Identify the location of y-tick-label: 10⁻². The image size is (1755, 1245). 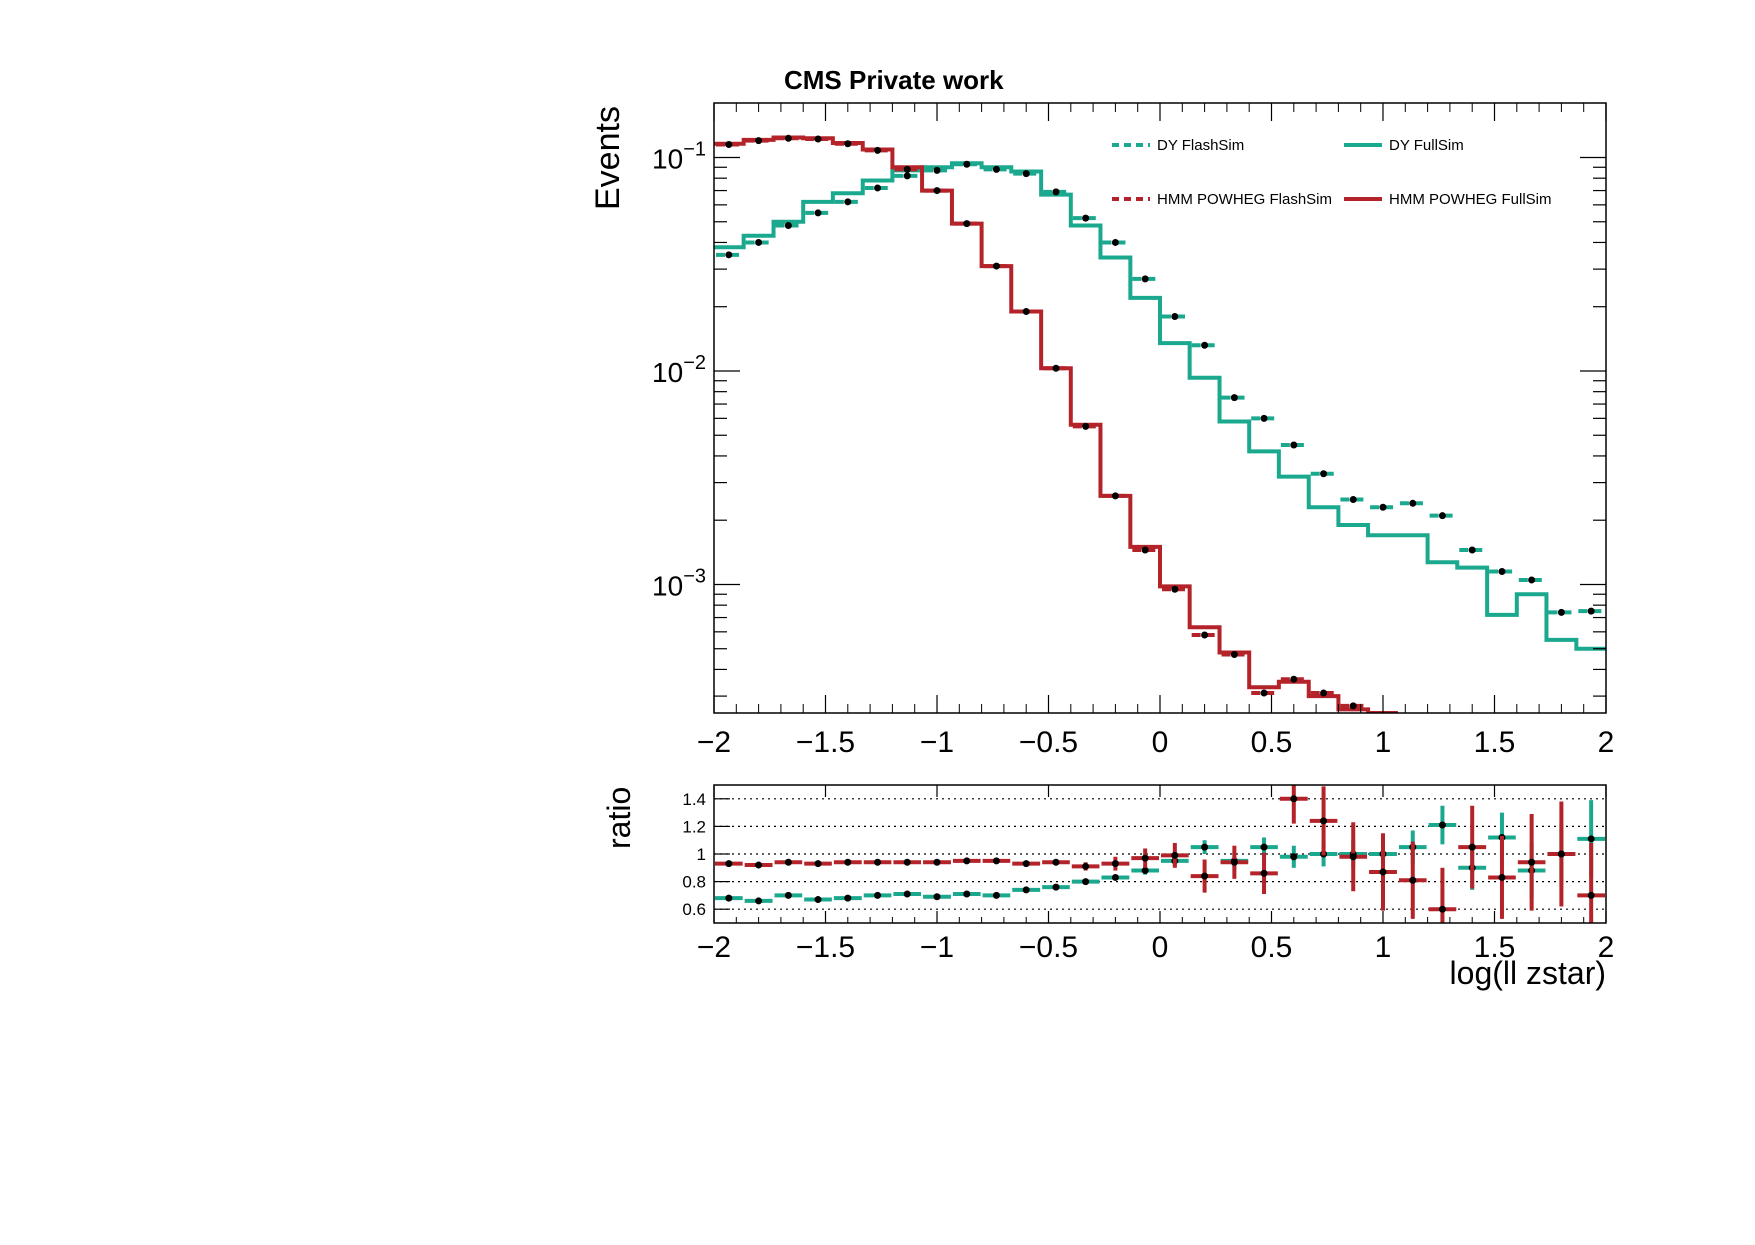
(679, 370).